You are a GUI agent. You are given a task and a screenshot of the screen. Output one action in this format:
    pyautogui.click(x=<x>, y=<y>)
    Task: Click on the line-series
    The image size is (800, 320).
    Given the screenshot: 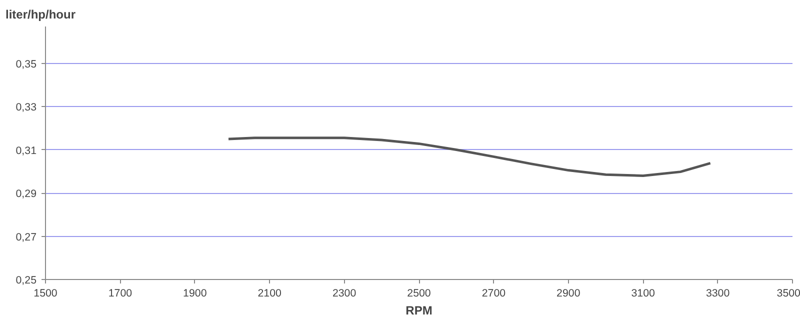 What is the action you would take?
    pyautogui.click(x=469, y=156)
    